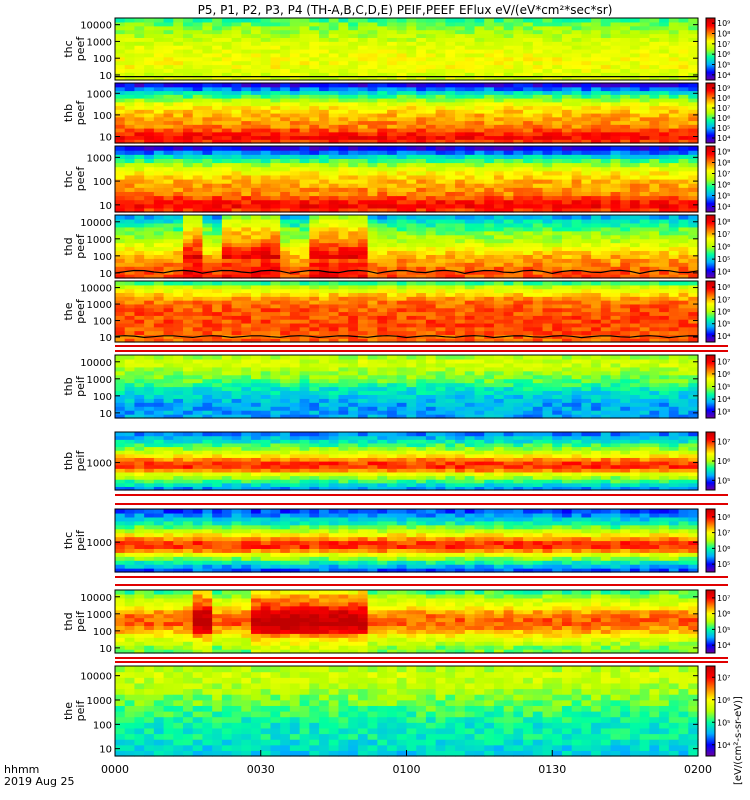 Image resolution: width=750 pixels, height=800 pixels. What do you see at coordinates (723, 412) in the screenshot?
I see `colorbar-tick-label: 10³` at bounding box center [723, 412].